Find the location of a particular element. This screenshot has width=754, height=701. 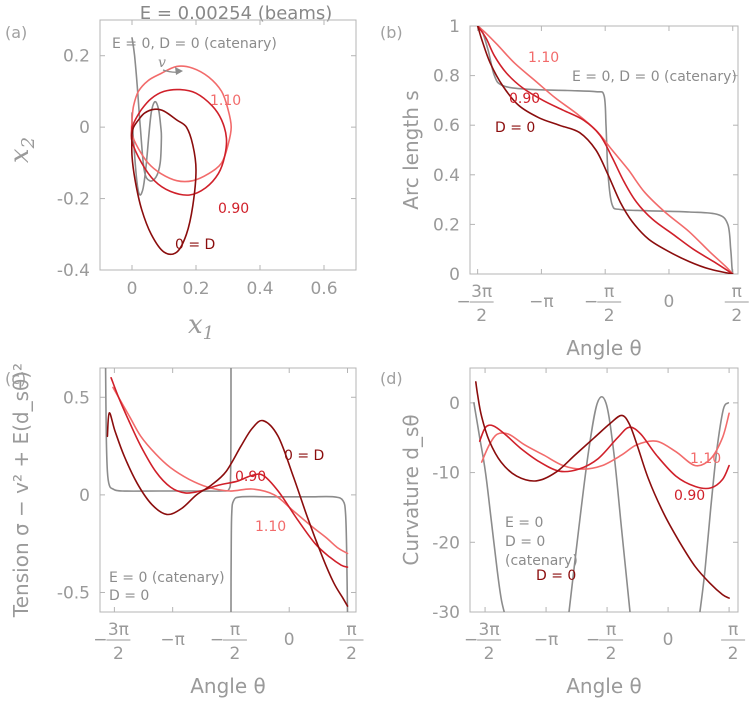

x-tick-label: −π is located at coordinates (541, 302).